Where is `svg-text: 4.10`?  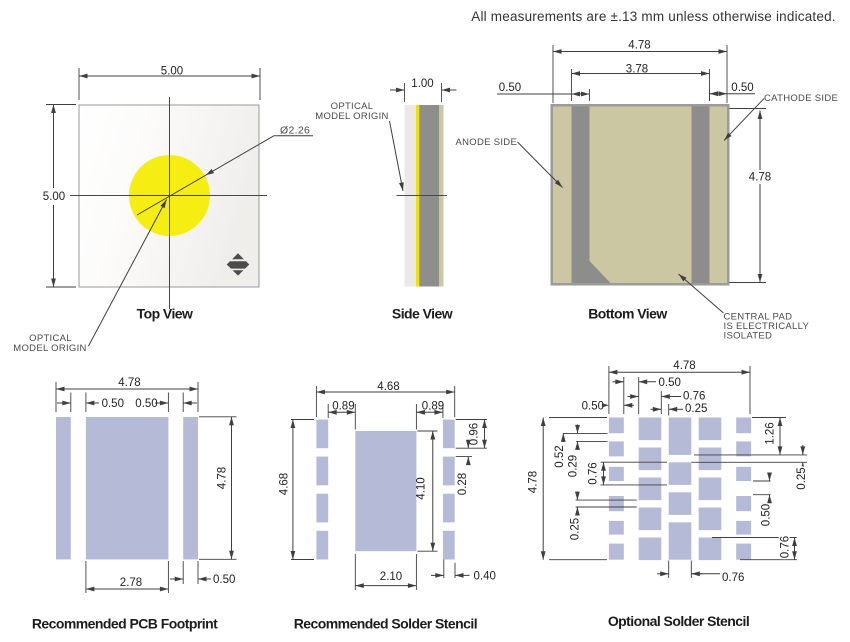
svg-text: 4.10 is located at coordinates (422, 488).